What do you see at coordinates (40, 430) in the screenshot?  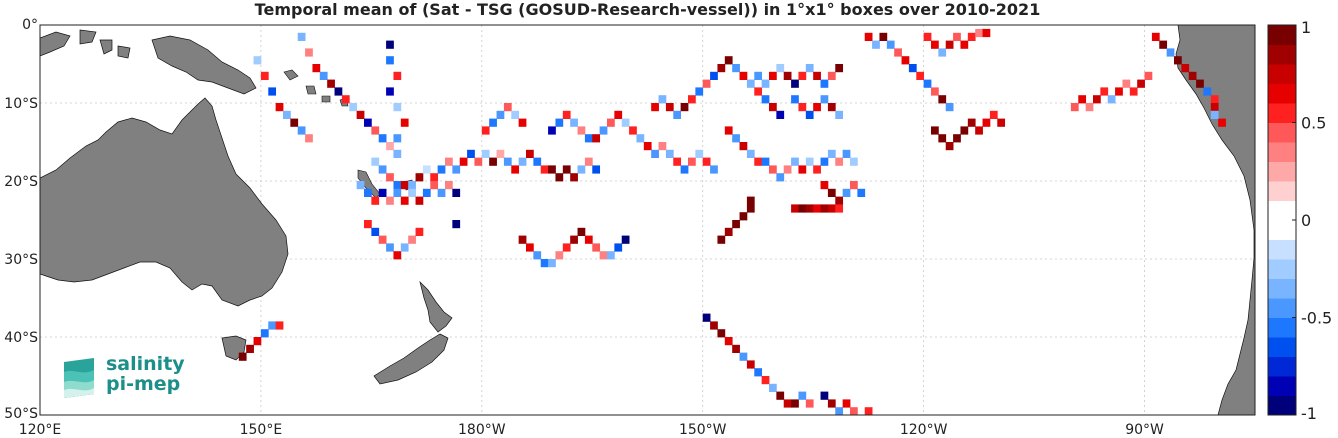 I see `x-tick-label: 120°E` at bounding box center [40, 430].